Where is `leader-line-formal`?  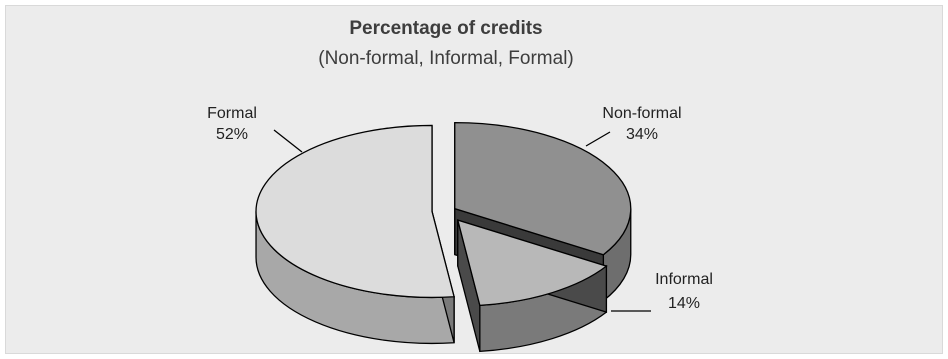 leader-line-formal is located at coordinates (288, 141).